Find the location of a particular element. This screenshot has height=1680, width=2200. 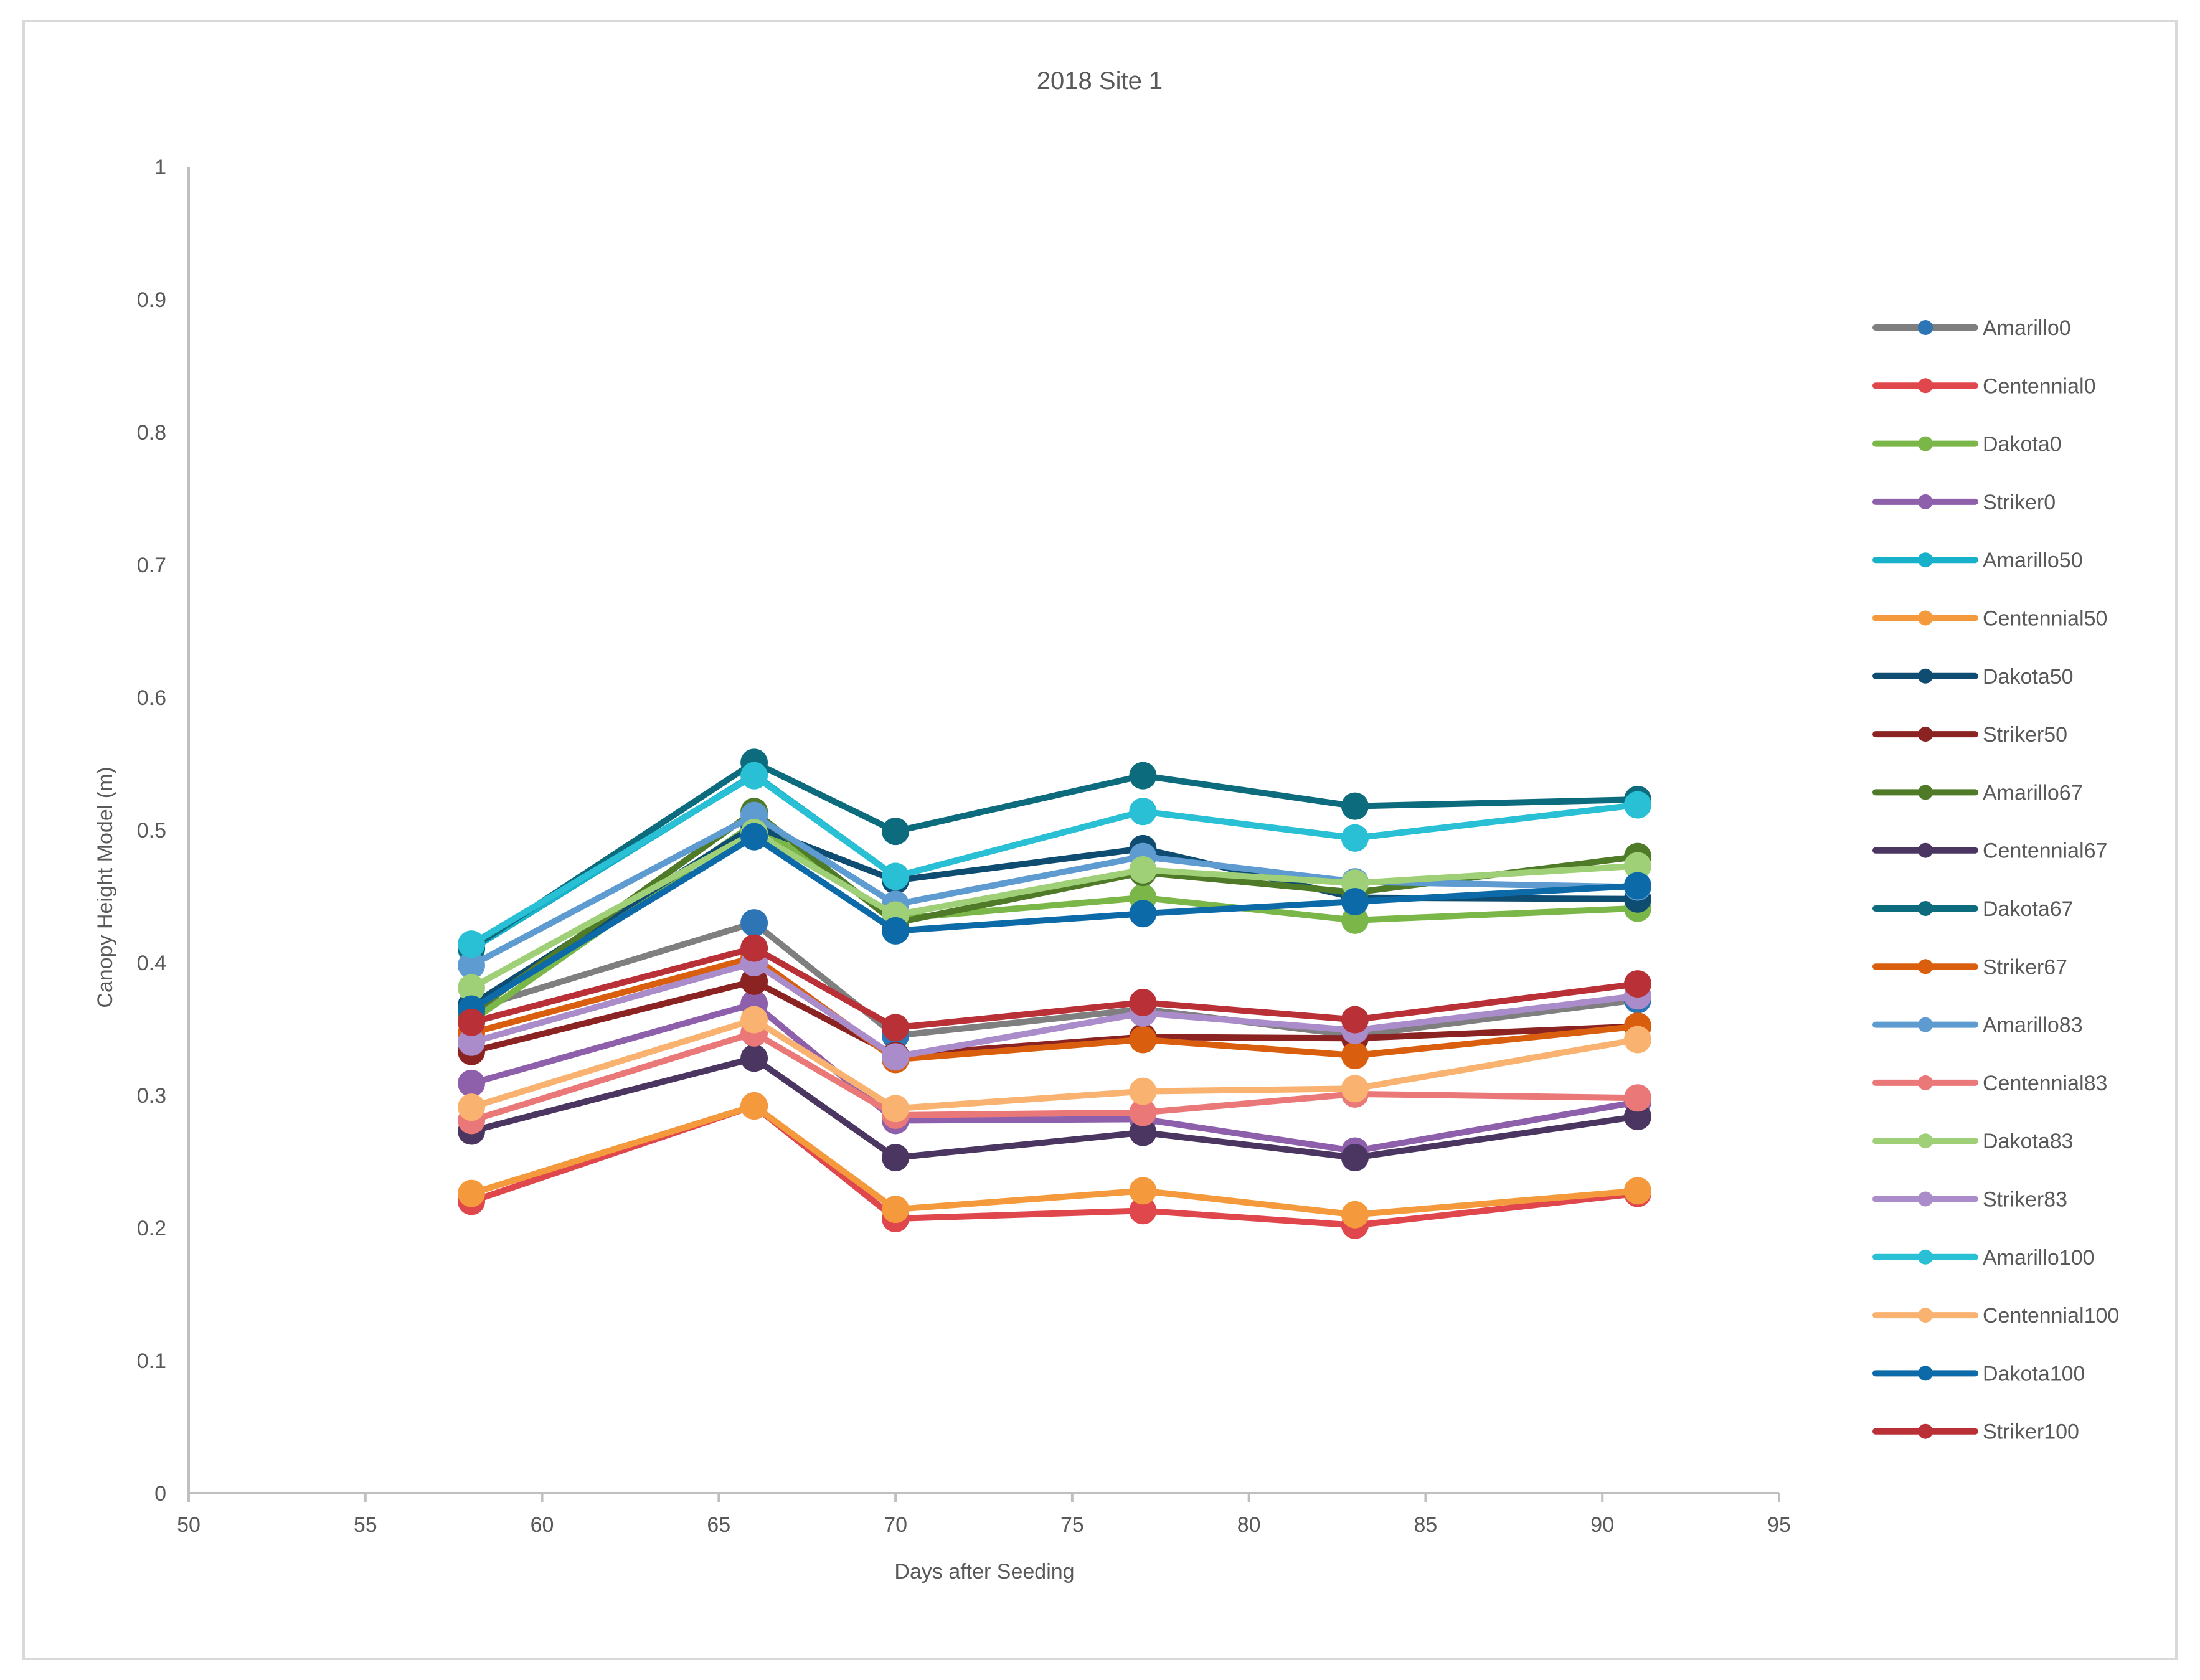

series-Centennial67 is located at coordinates (1054, 1108).